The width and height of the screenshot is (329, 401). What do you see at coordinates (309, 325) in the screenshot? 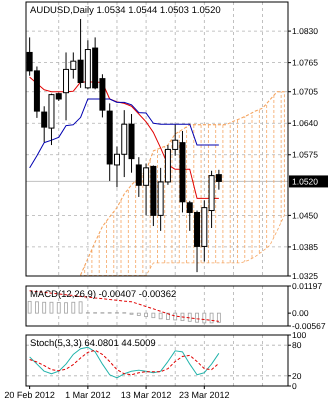
I see `y-tick-label: -0.00567` at bounding box center [309, 325].